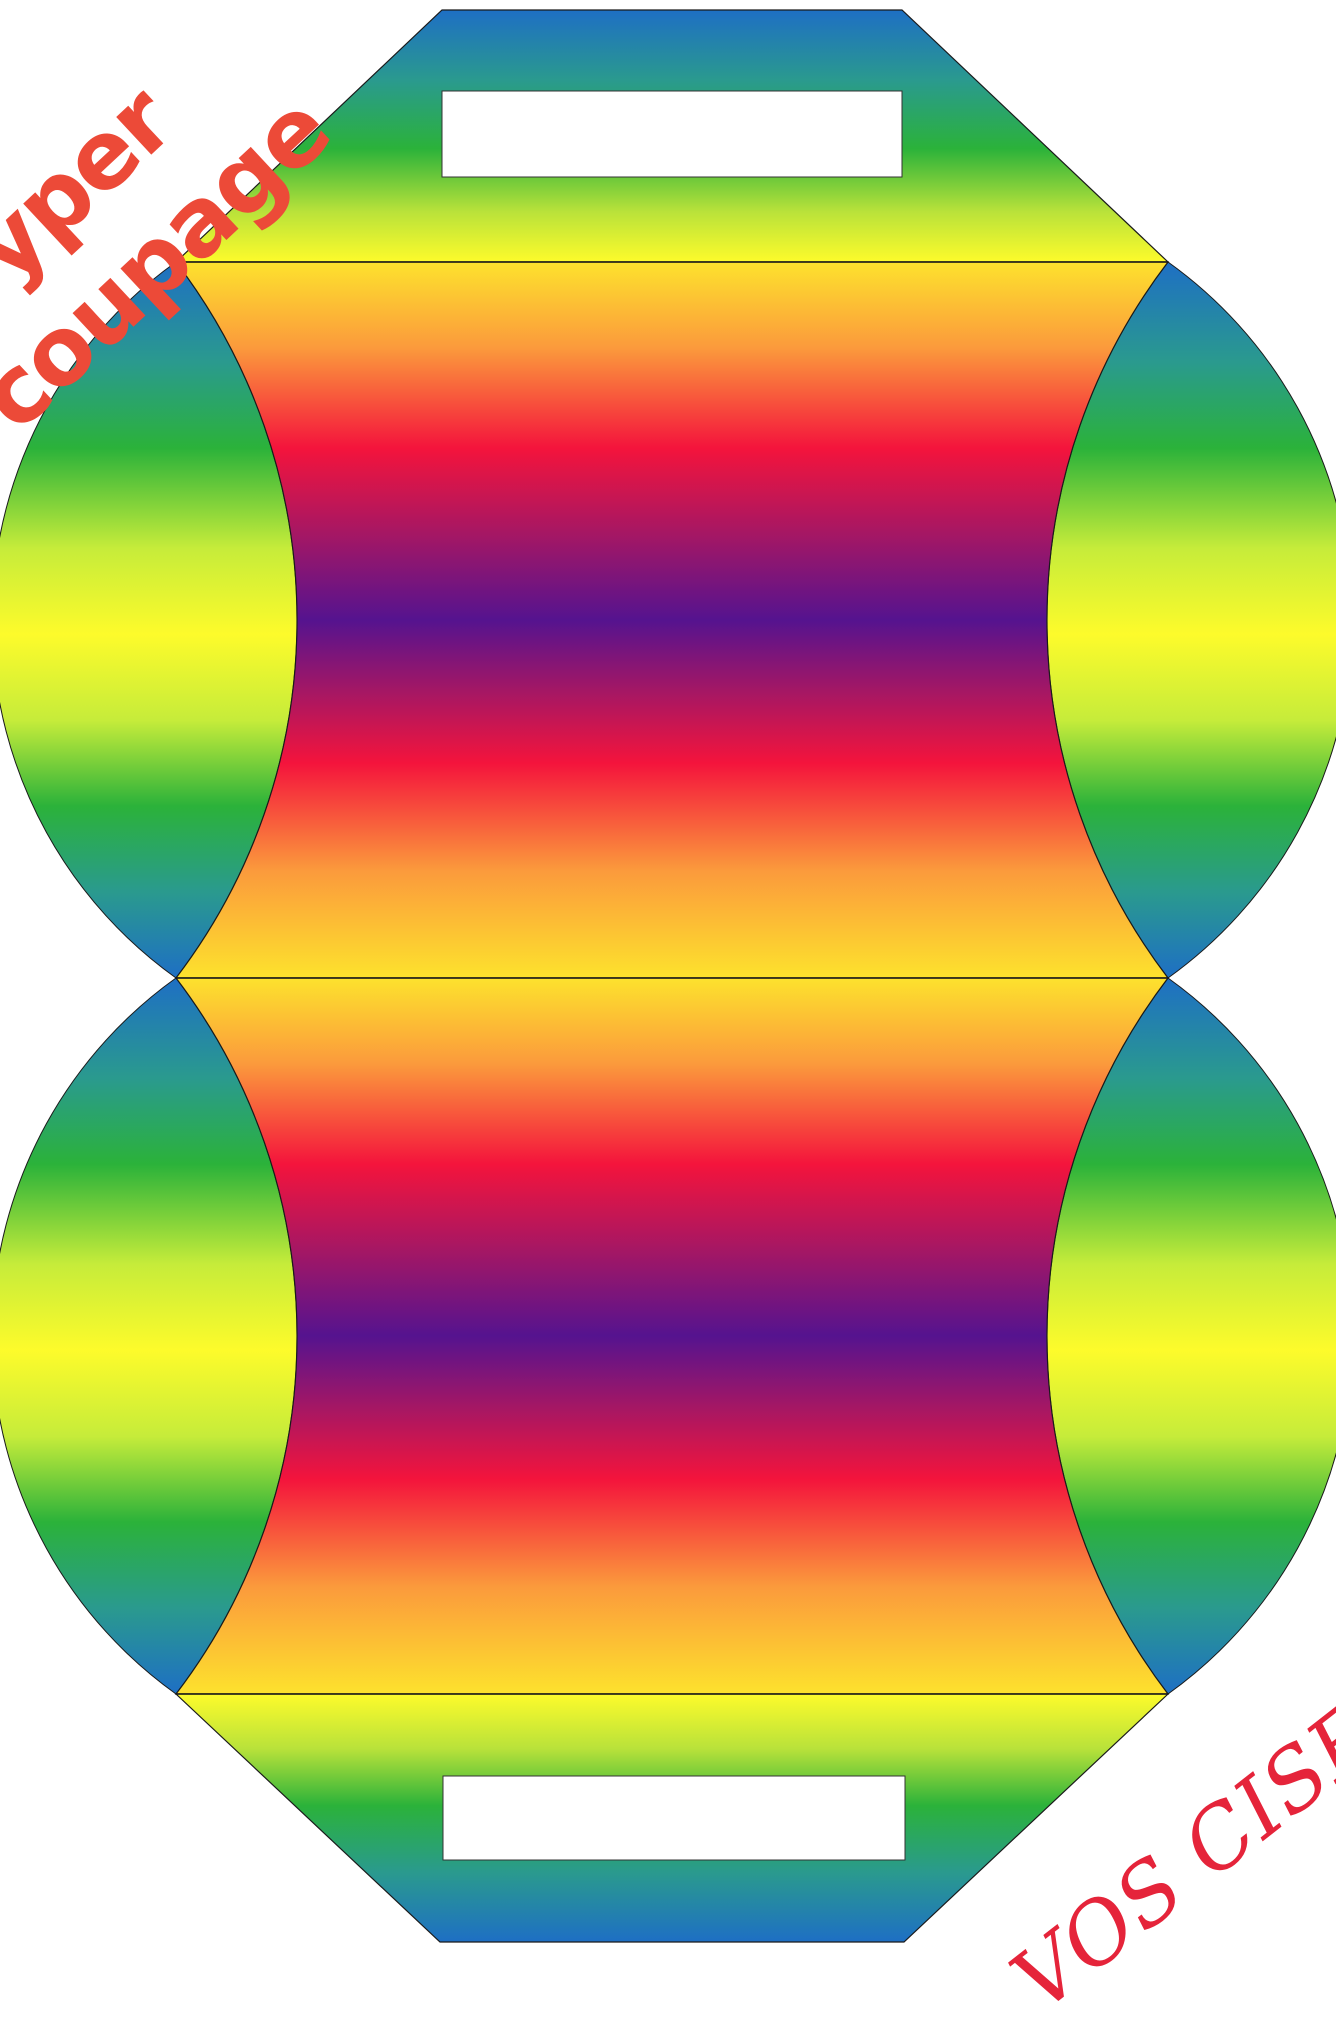 This screenshot has width=1336, height=2030. Describe the element at coordinates (672, 134) in the screenshot. I see `top-handle-hole` at that location.